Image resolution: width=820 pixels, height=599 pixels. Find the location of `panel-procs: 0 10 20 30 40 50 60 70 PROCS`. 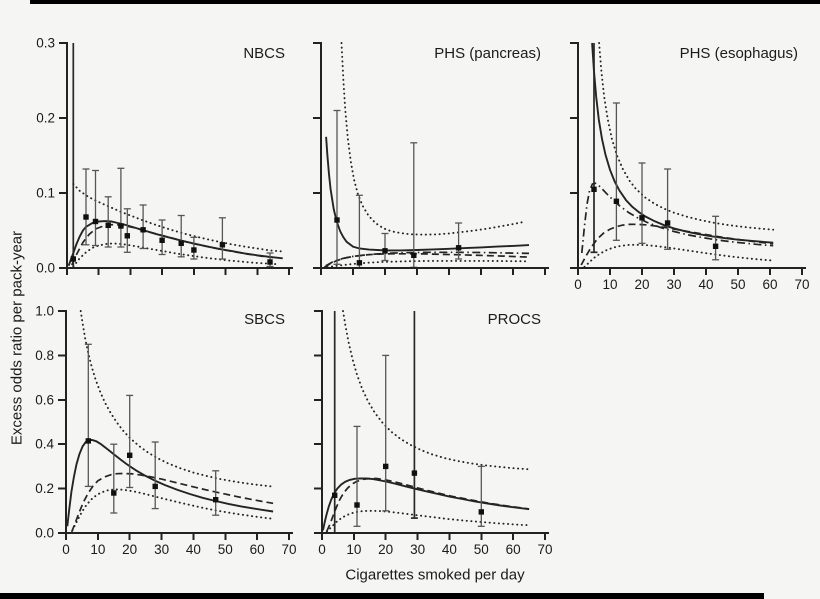

panel-procs: 0 10 20 30 40 50 60 70 PROCS is located at coordinates (433, 433).